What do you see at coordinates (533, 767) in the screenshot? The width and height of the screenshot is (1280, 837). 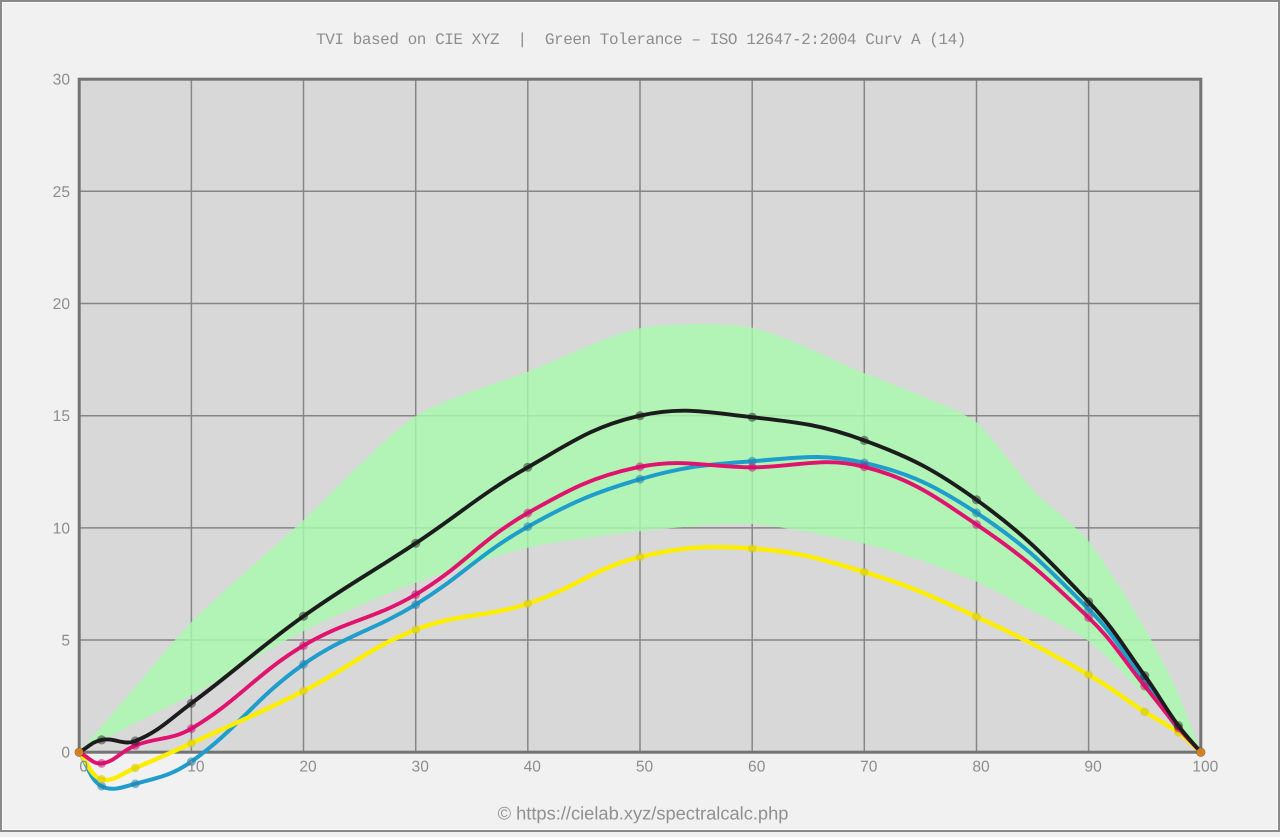 I see `svg-text: 40` at bounding box center [533, 767].